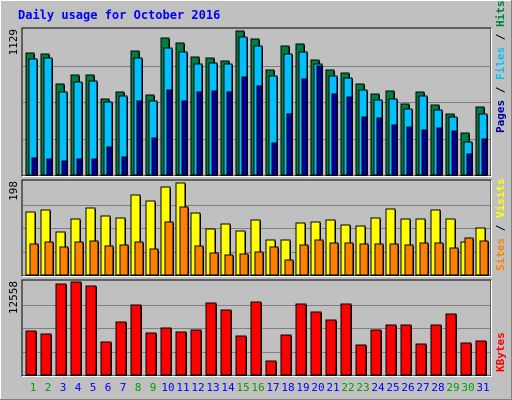 The height and width of the screenshot is (400, 512). I want to click on day-label: 18, so click(287, 387).